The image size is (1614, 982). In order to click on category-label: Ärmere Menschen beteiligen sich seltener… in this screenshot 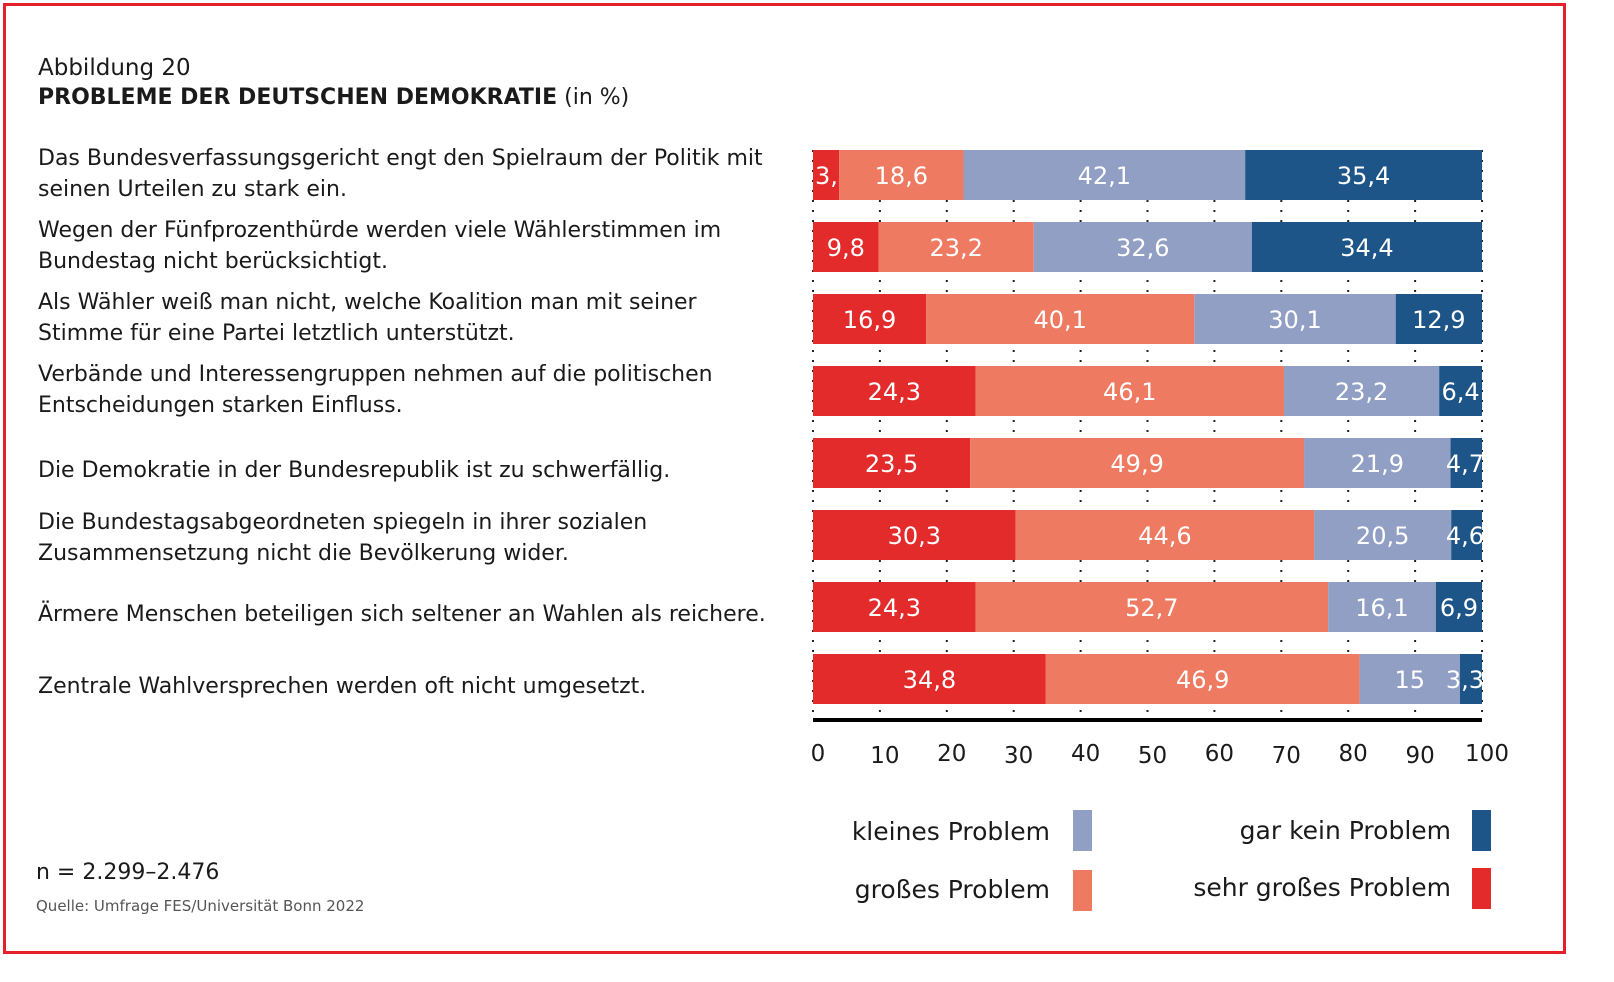, I will do `click(402, 614)`.